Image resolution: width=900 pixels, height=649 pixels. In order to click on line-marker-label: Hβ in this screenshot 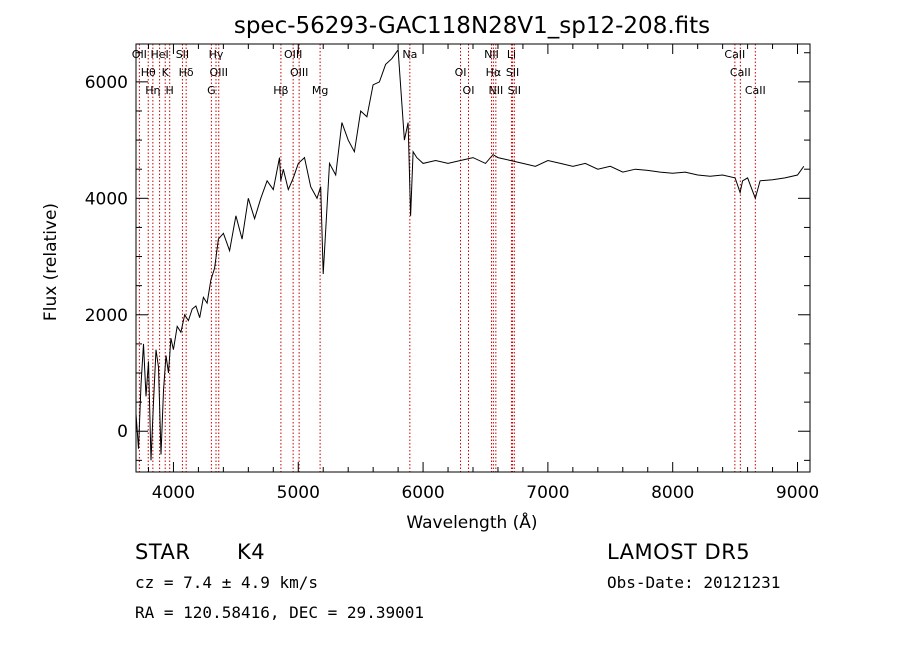, I will do `click(280, 90)`.